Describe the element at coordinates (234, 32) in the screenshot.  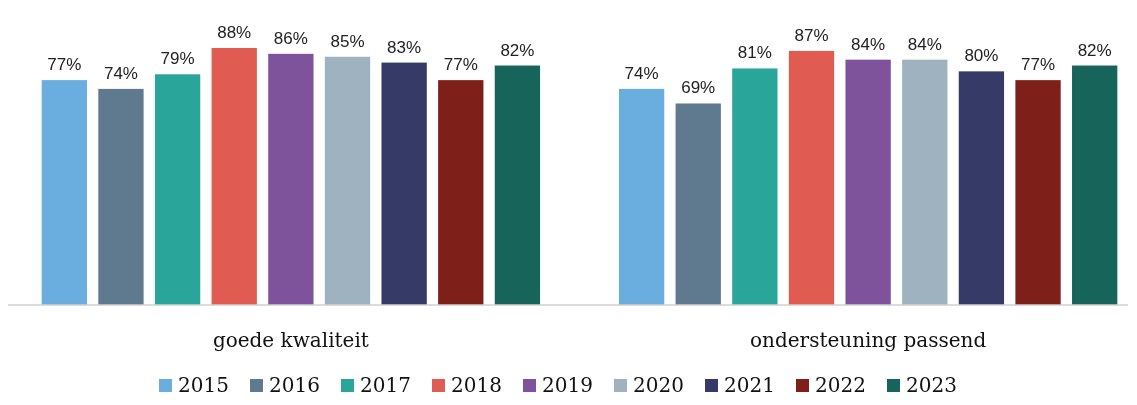
I see `data-label: 88%` at that location.